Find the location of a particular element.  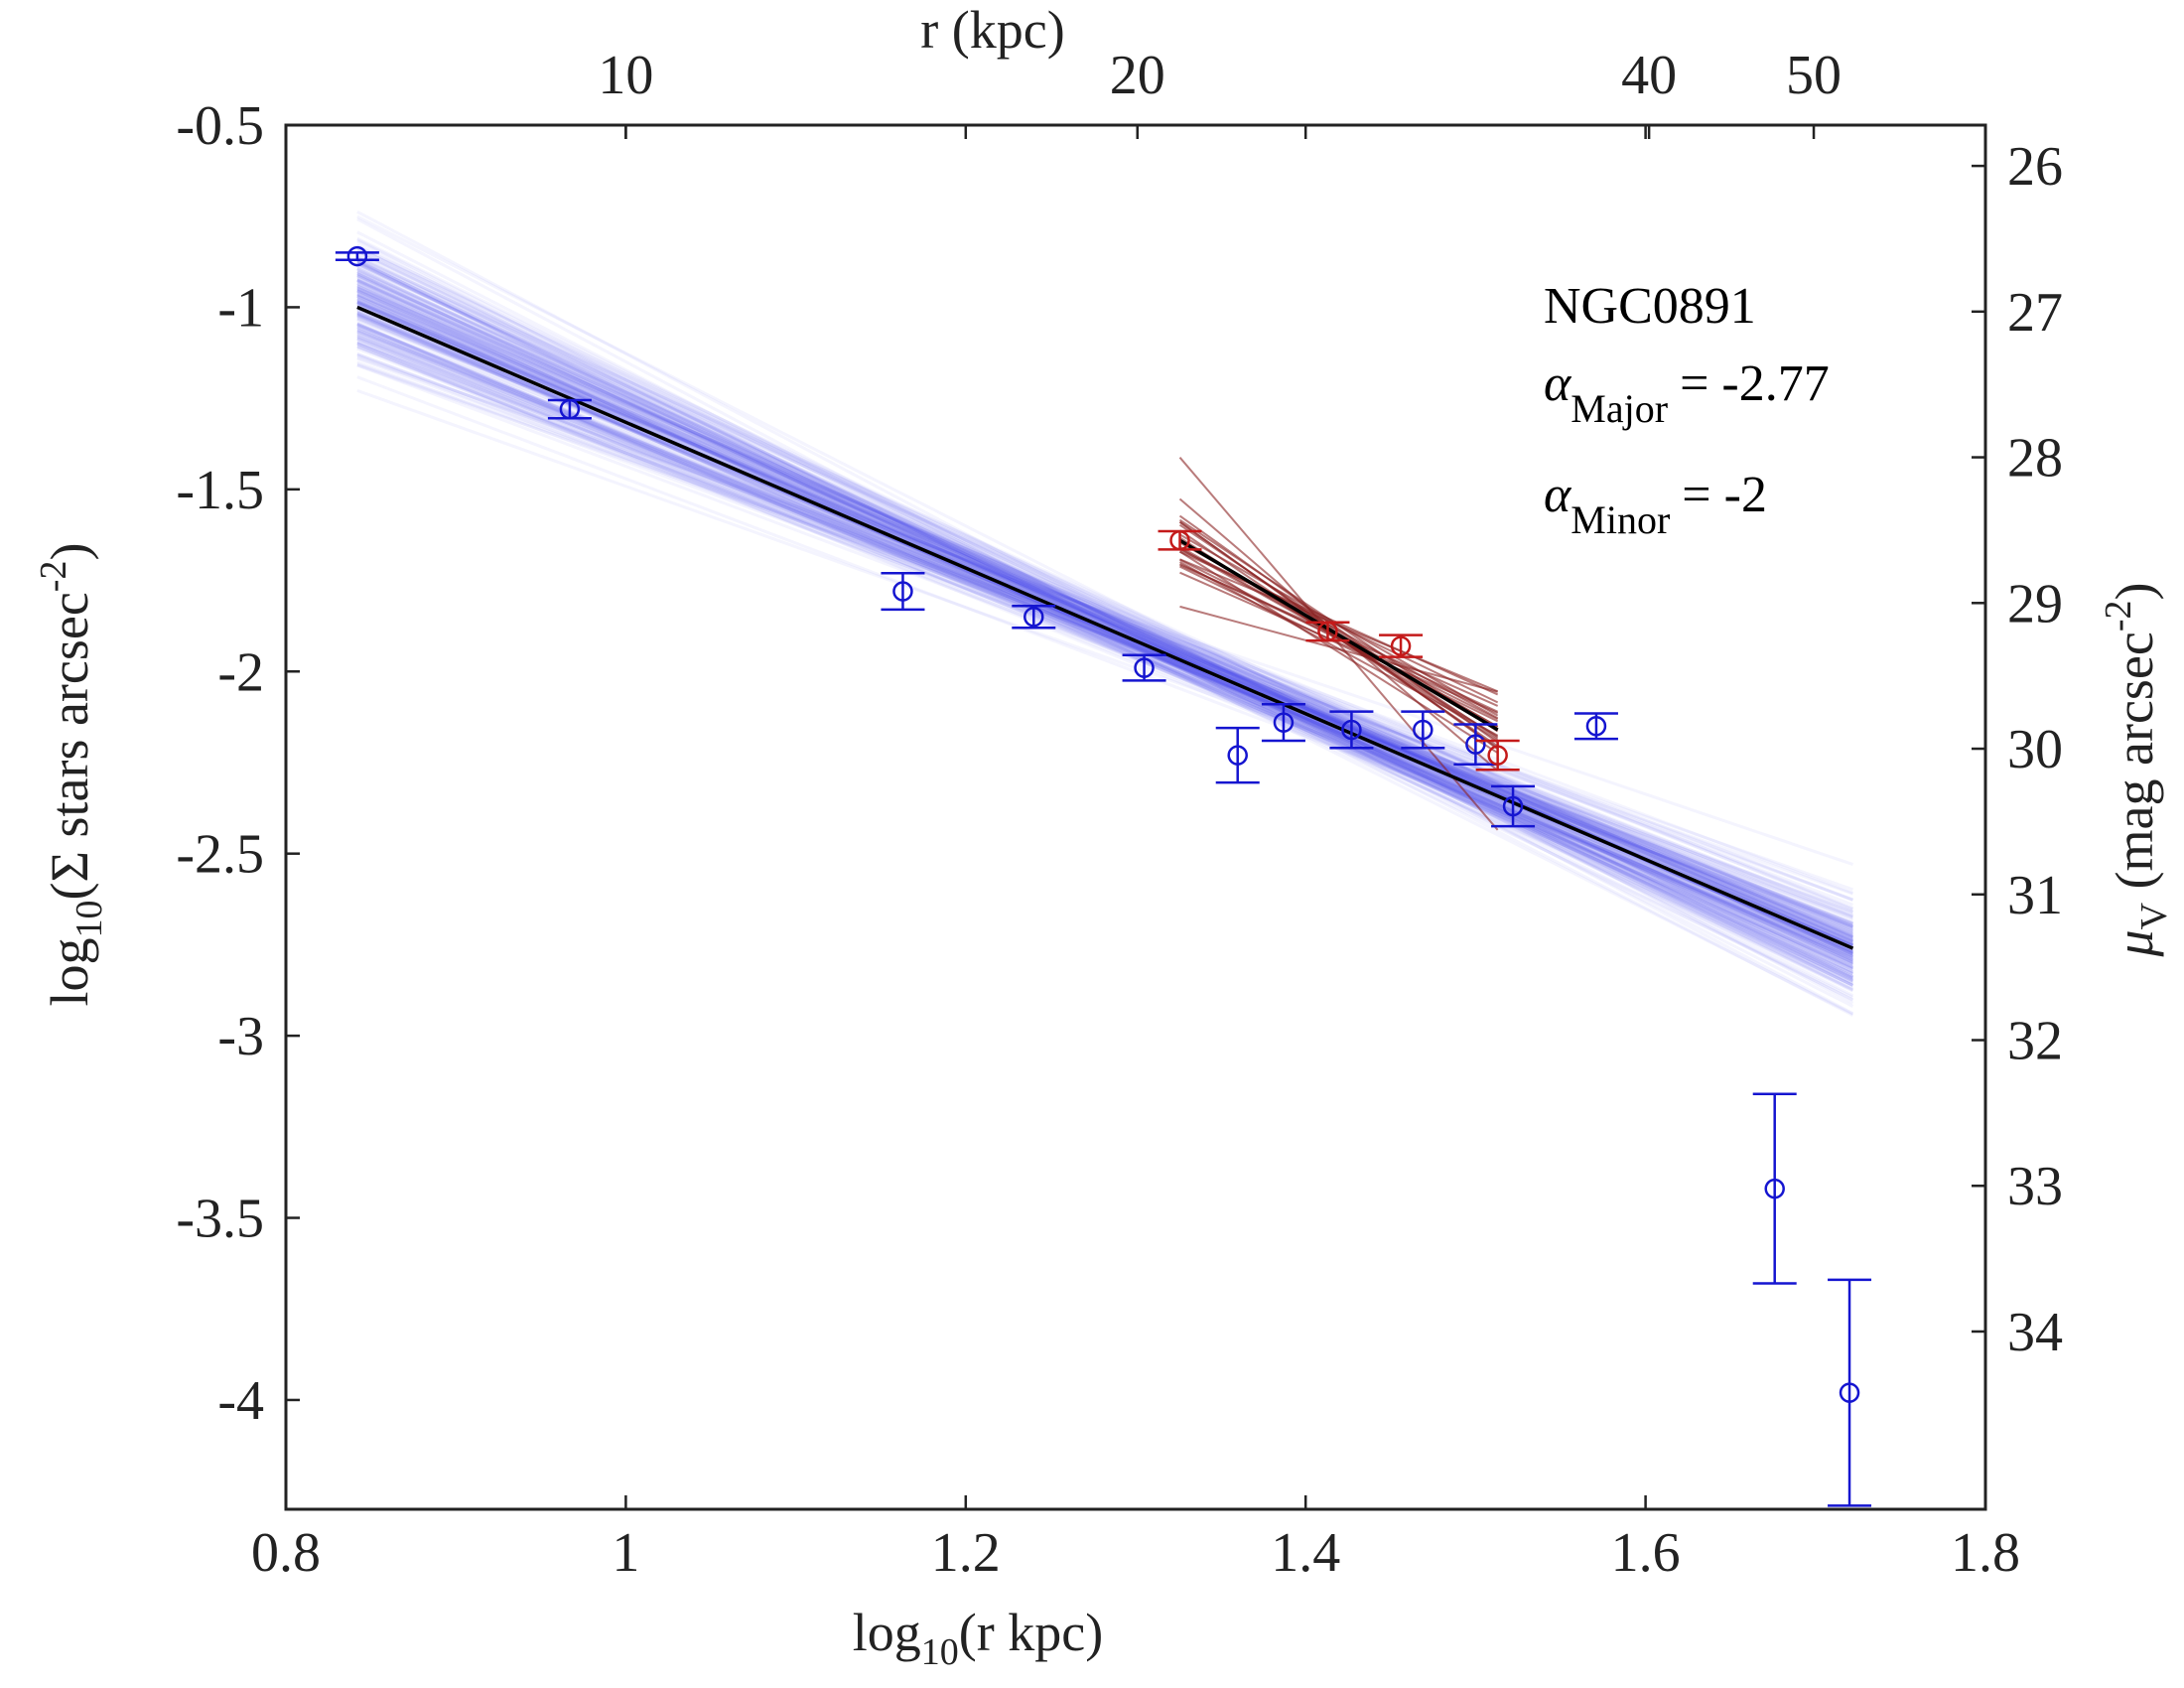

y-tick-label: -4 is located at coordinates (240, 1401).